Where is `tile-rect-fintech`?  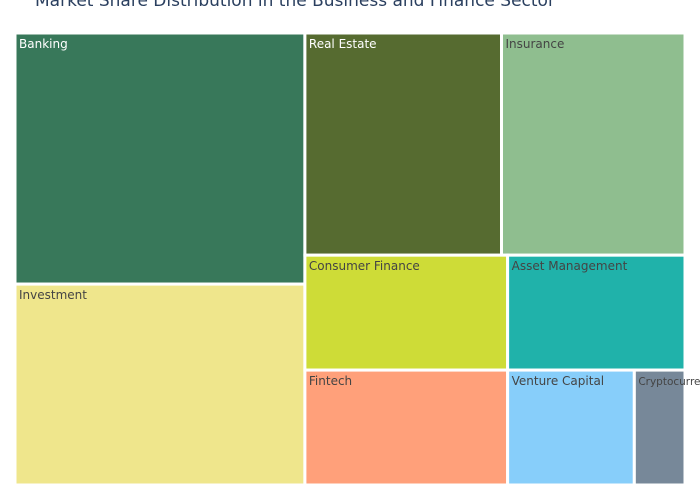
tile-rect-fintech is located at coordinates (406, 427).